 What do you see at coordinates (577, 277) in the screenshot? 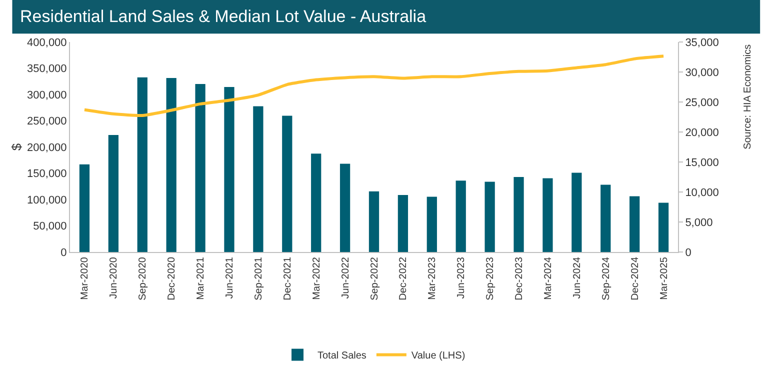
I see `x-tick-label: Jun-2024` at bounding box center [577, 277].